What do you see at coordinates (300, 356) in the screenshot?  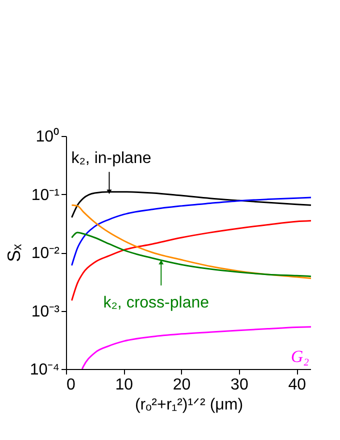 I see `series-label: G₂` at bounding box center [300, 356].